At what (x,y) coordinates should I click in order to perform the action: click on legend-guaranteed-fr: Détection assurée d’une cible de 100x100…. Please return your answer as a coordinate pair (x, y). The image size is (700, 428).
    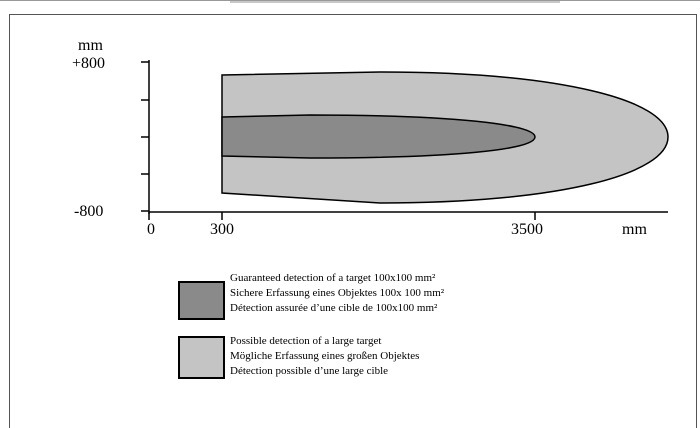
    Looking at the image, I should click on (334, 308).